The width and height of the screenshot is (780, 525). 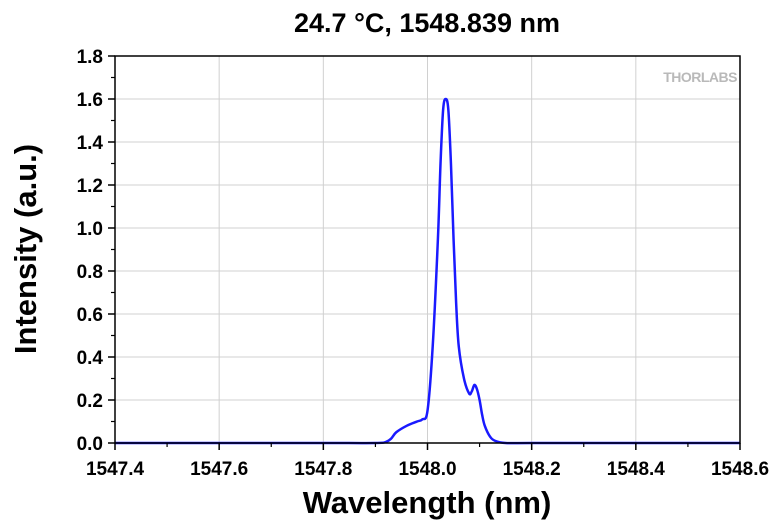 I want to click on y-tick-label: 0.0, so click(x=90, y=444).